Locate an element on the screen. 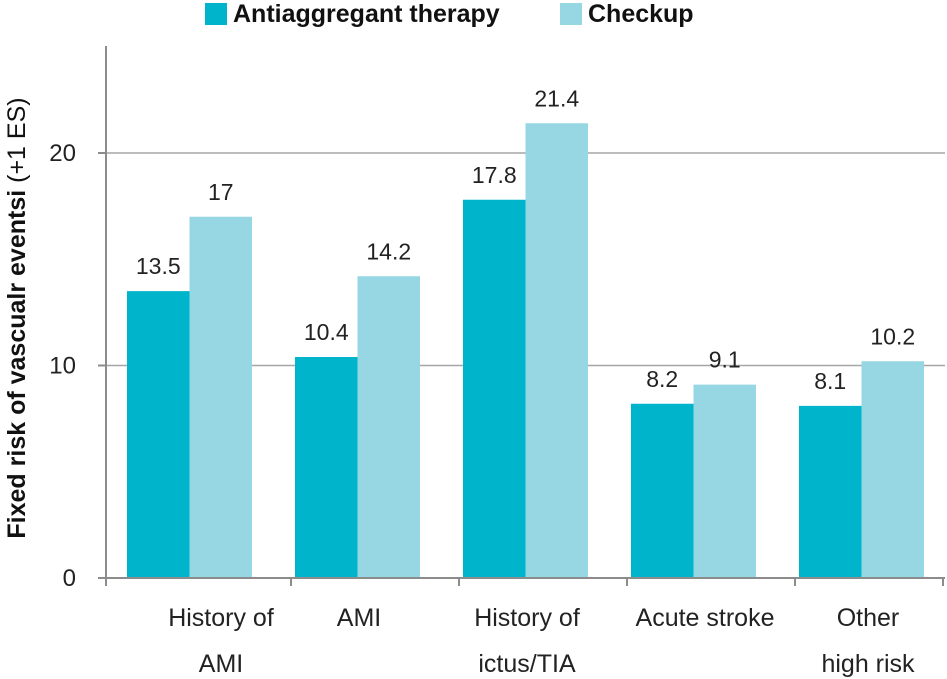 This screenshot has height=679, width=947. x-category-label-3: Acute stroke is located at coordinates (705, 618).